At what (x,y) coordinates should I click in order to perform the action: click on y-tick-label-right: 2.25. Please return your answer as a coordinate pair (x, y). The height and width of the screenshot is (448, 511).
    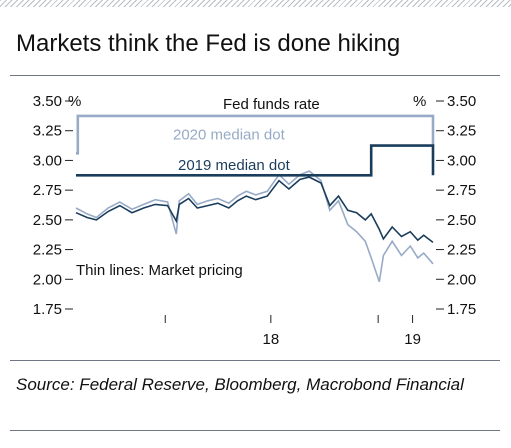
    Looking at the image, I should click on (461, 250).